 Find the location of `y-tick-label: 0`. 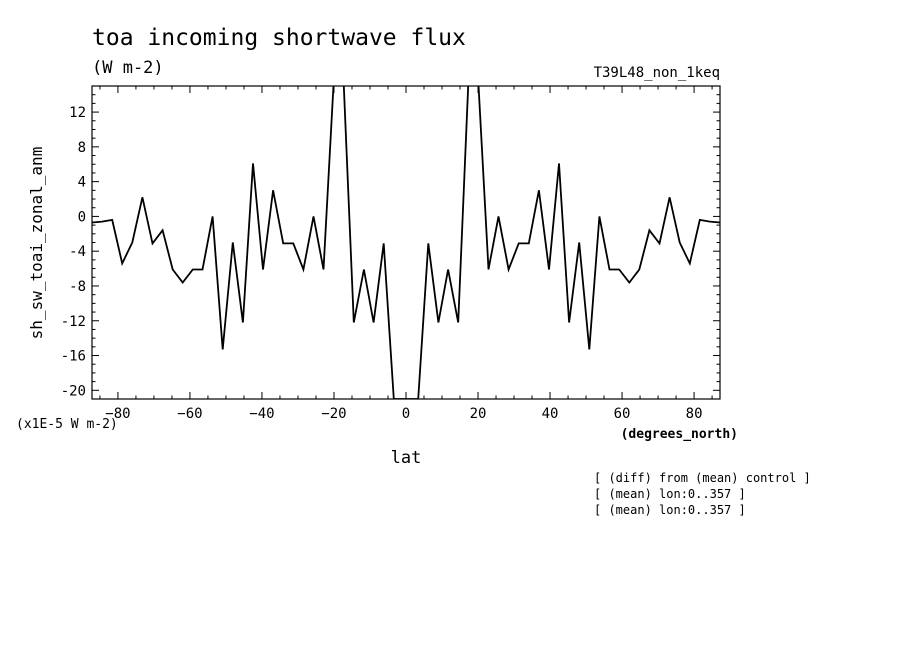

y-tick-label: 0 is located at coordinates (82, 217).